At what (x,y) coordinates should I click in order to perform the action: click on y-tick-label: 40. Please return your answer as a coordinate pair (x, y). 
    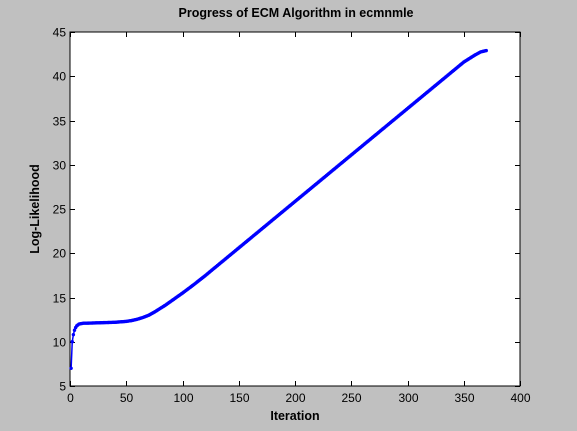
    Looking at the image, I should click on (60, 77).